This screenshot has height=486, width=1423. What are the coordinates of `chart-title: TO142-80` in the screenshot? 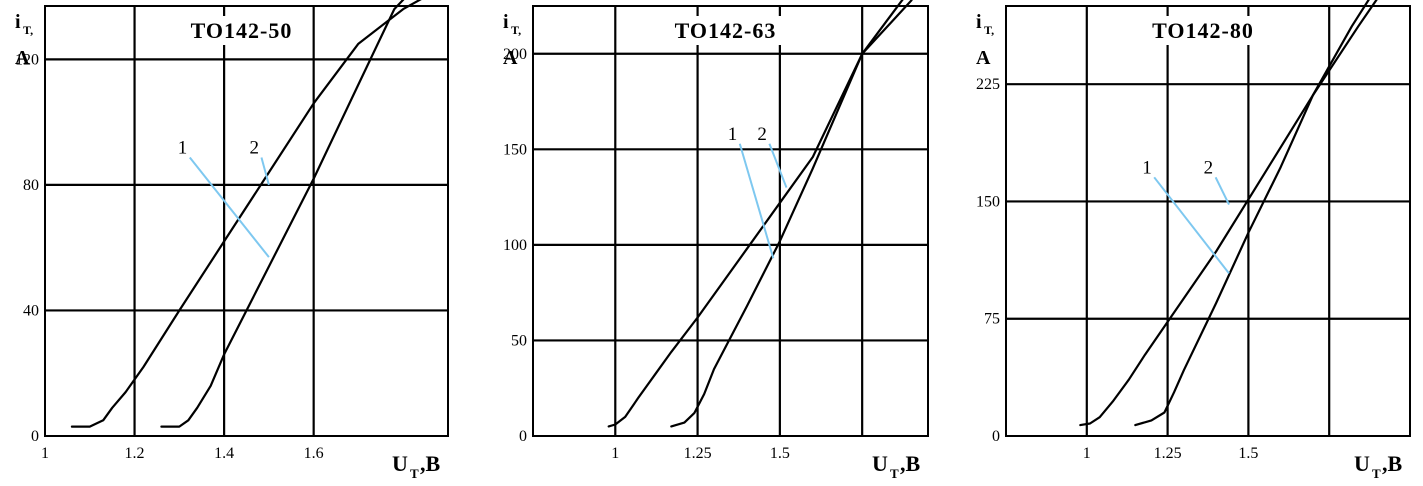 It's located at (1203, 30).